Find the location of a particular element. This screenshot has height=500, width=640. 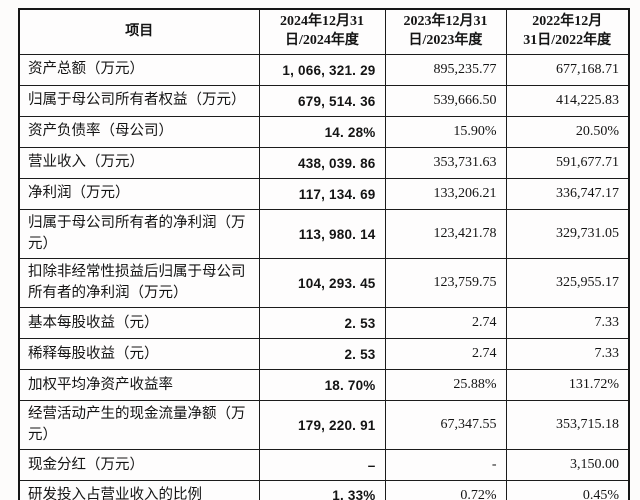

row-label: 经营活动产生的现金流量净额（万元） is located at coordinates (139, 425).